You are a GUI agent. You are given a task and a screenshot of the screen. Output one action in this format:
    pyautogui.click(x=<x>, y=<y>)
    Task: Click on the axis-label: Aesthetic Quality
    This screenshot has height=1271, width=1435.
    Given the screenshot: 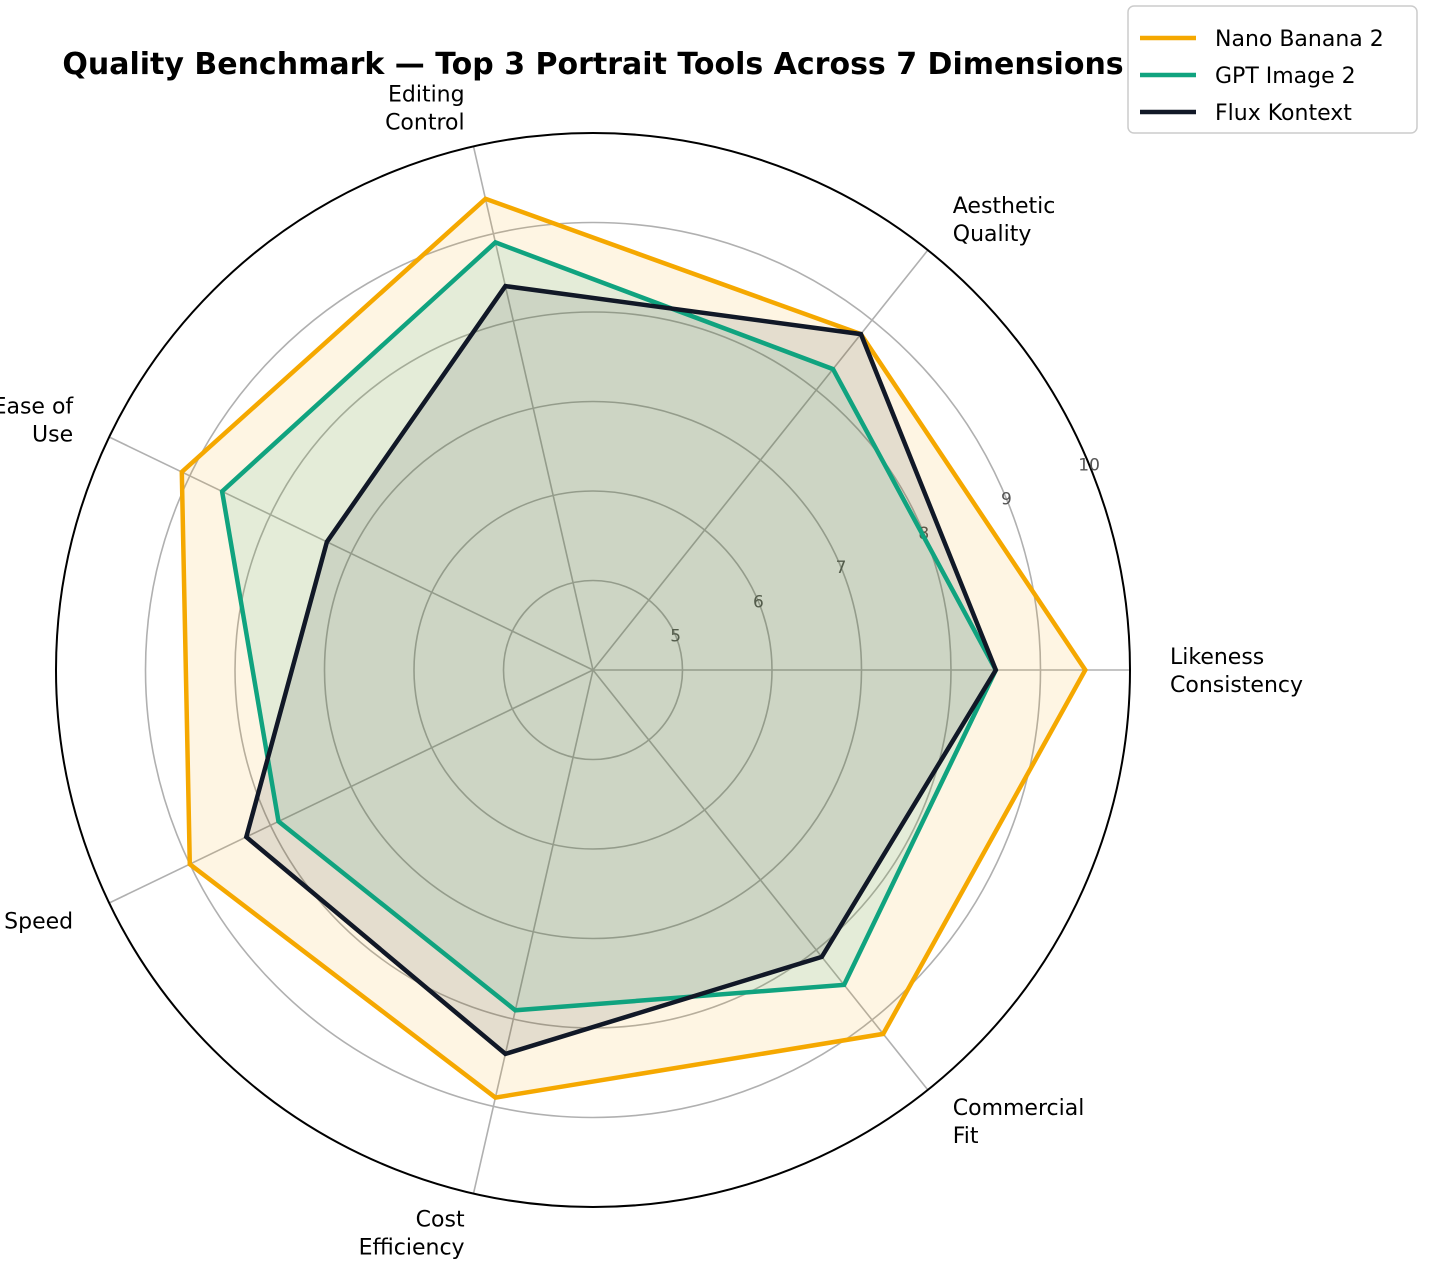 What is the action you would take?
    pyautogui.click(x=1004, y=220)
    